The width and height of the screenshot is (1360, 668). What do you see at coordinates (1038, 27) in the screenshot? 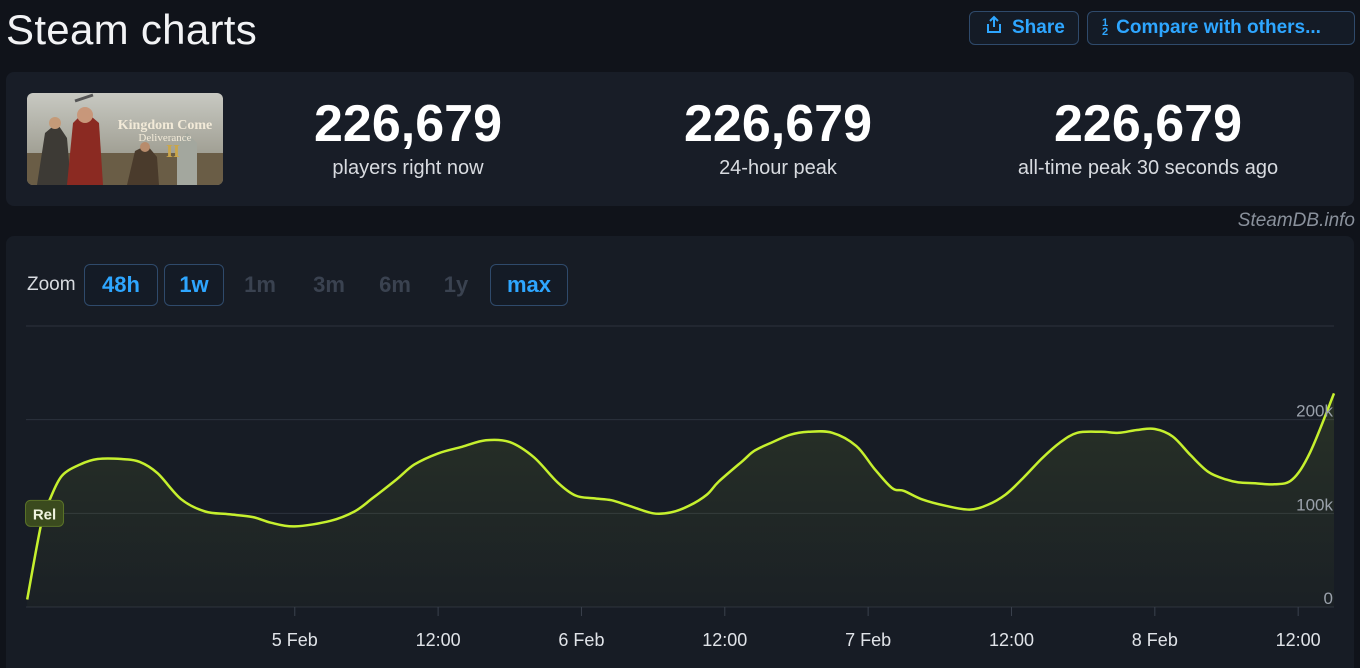
I see `share-label: Share` at bounding box center [1038, 27].